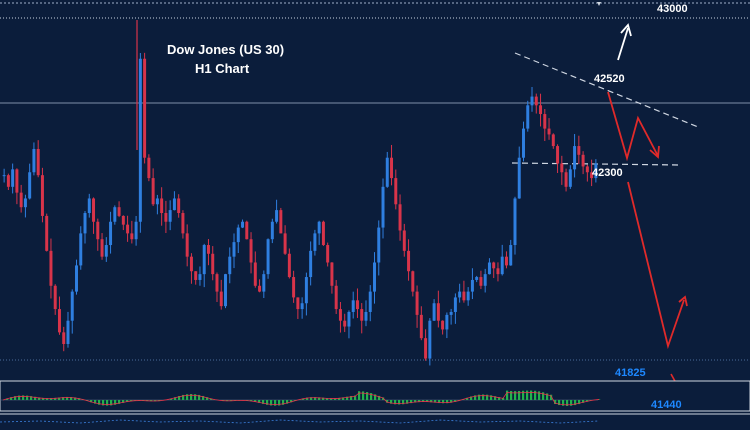 The height and width of the screenshot is (430, 750). What do you see at coordinates (657, 265) in the screenshot?
I see `big-zigzag-arrow-red-icon` at bounding box center [657, 265].